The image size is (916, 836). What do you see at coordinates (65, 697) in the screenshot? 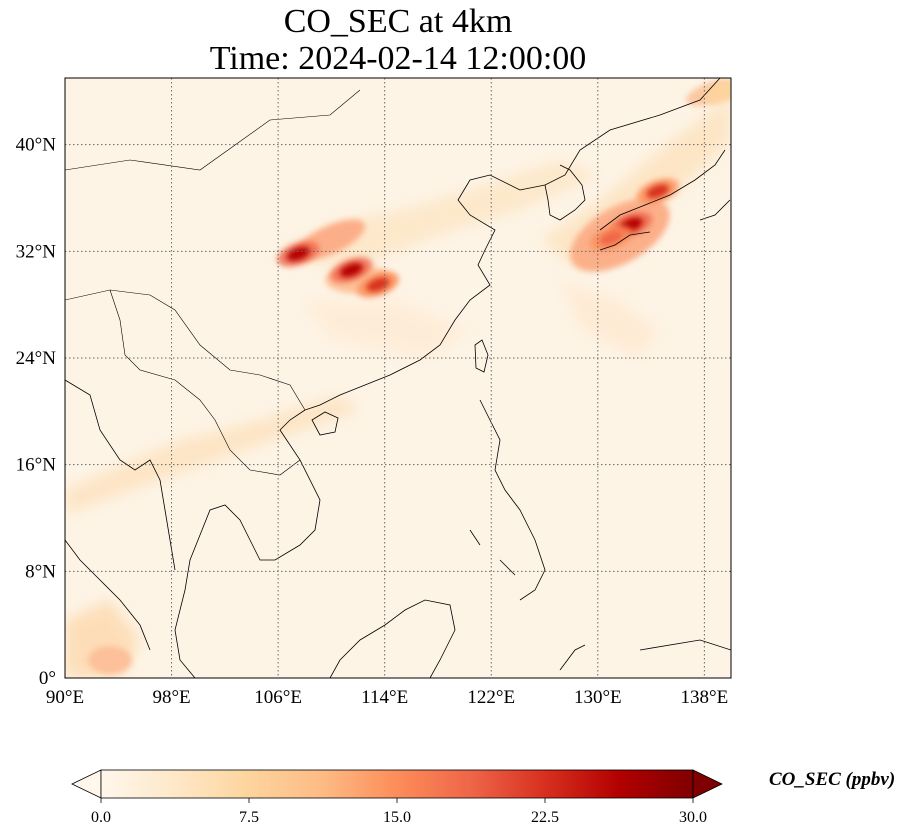
I see `lon-tick-label: 90°E` at bounding box center [65, 697].